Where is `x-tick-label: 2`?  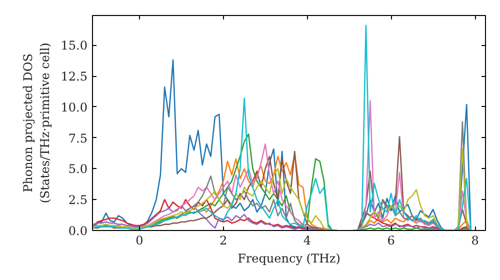
x-tick-label: 2 is located at coordinates (224, 241).